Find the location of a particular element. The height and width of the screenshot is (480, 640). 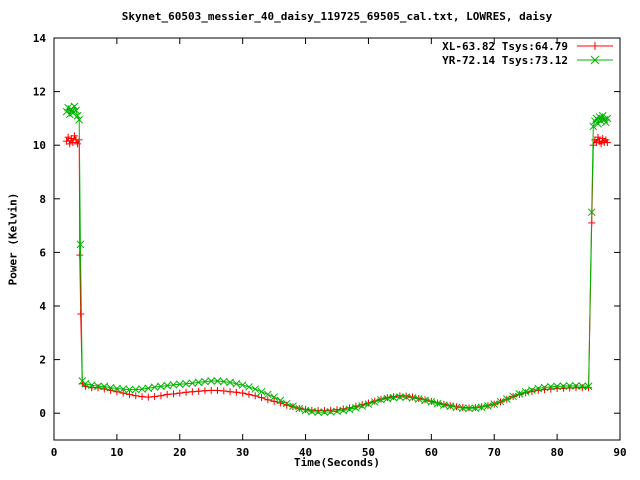

y-tick-label: 0 is located at coordinates (42, 413).